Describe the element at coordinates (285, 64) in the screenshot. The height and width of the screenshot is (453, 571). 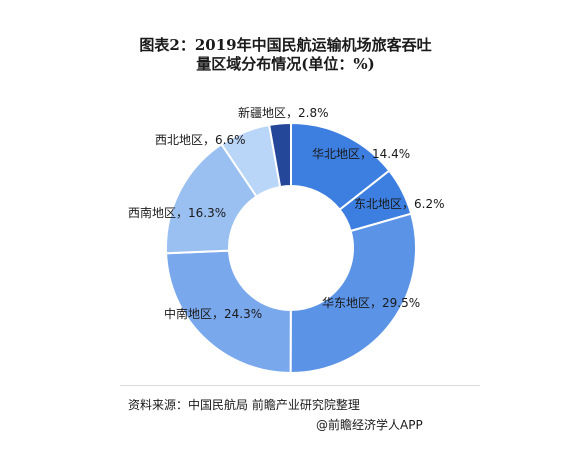
I see `chart-title-line-2: 量区域分布情况(单位：%)` at that location.